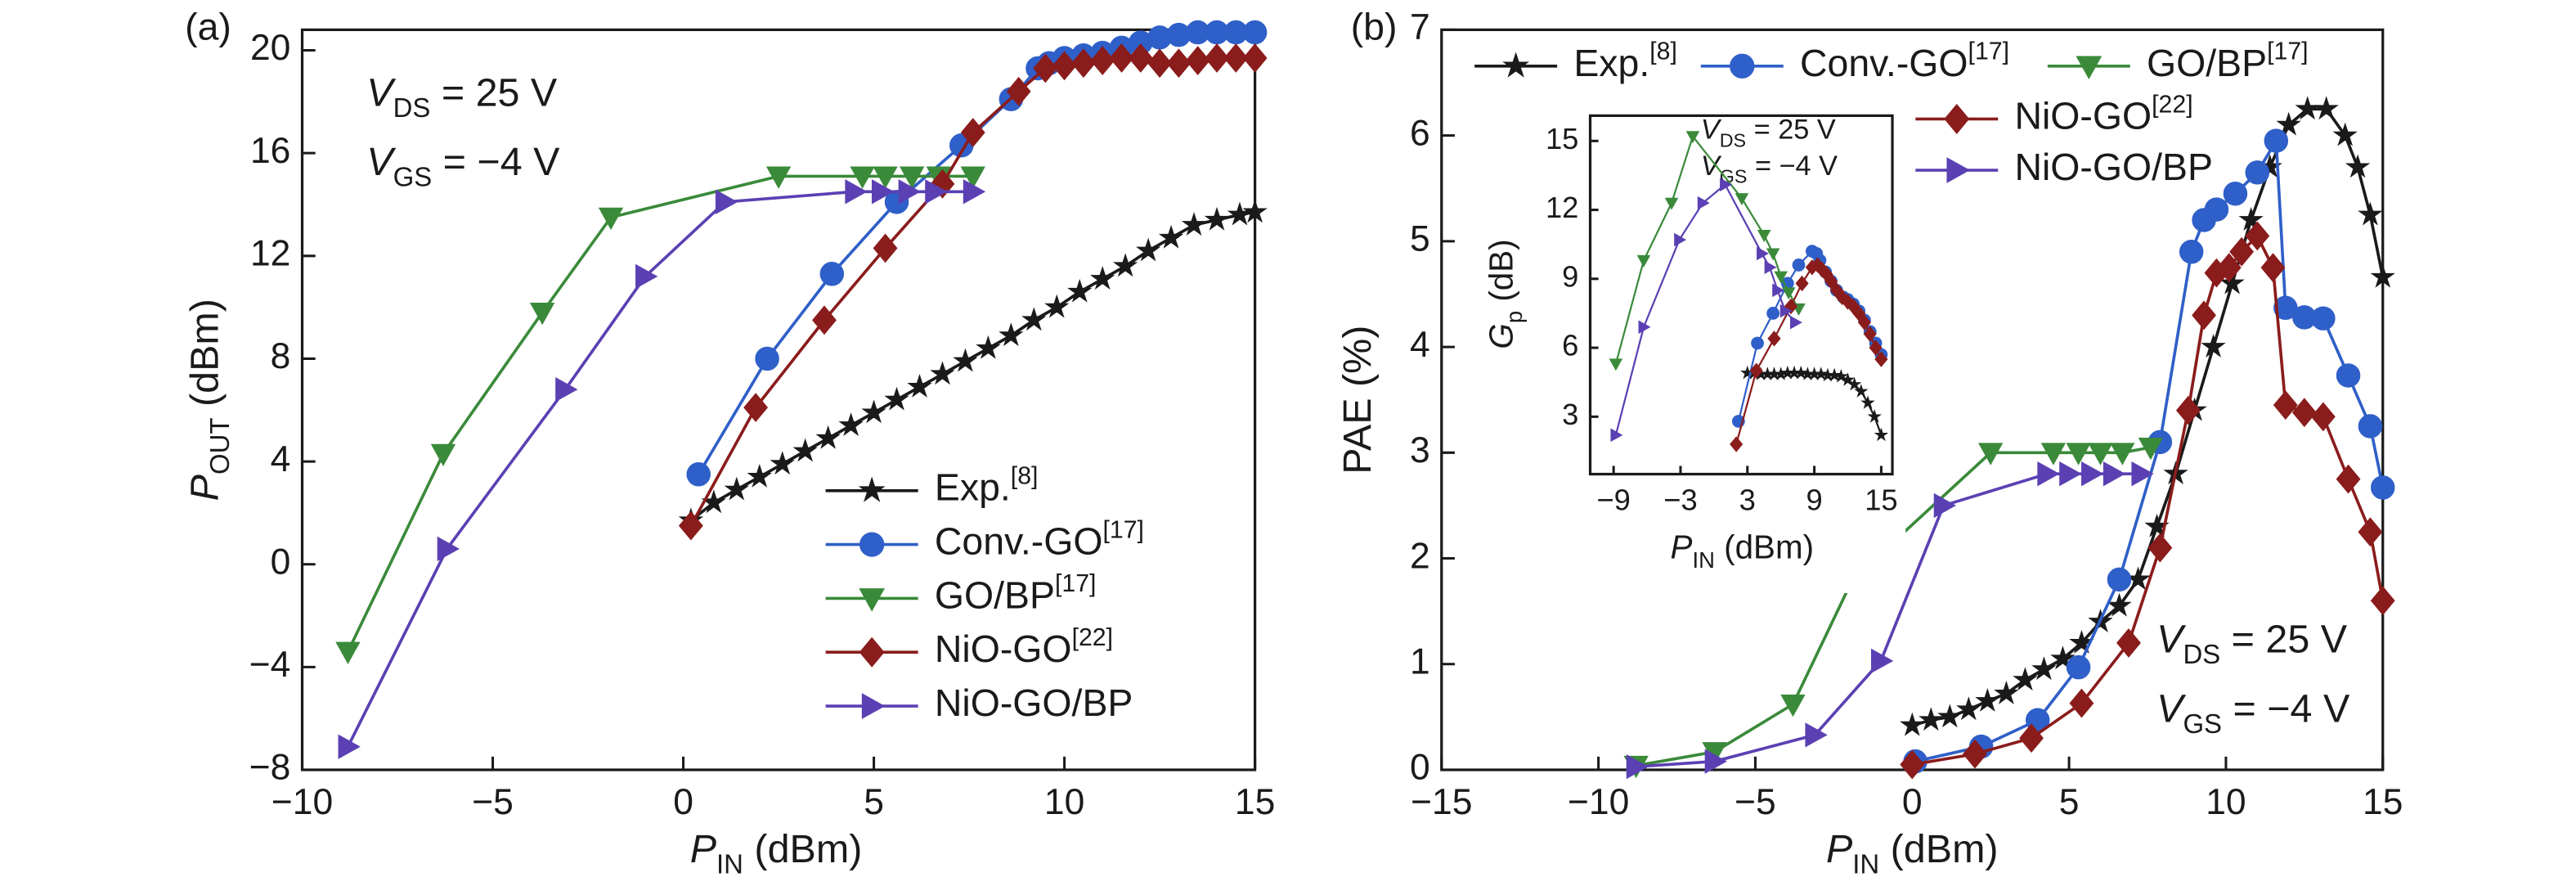 The width and height of the screenshot is (2576, 886). What do you see at coordinates (1420, 662) in the screenshot?
I see `y-tick-label: 1` at bounding box center [1420, 662].